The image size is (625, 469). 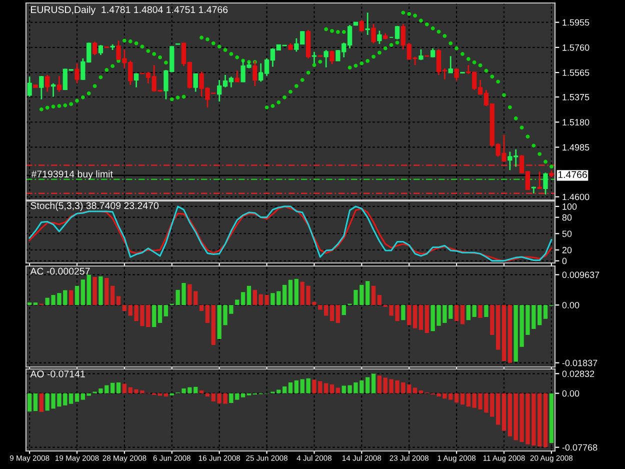 I want to click on chart-title: AC -0.000257, so click(x=60, y=271).